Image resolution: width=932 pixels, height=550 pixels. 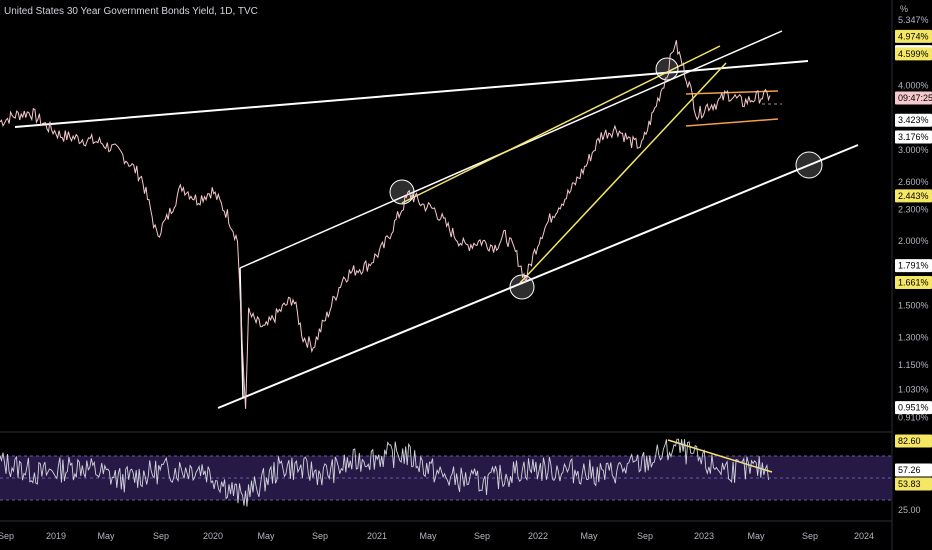 What do you see at coordinates (809, 165) in the screenshot?
I see `highlight-circle-target` at bounding box center [809, 165].